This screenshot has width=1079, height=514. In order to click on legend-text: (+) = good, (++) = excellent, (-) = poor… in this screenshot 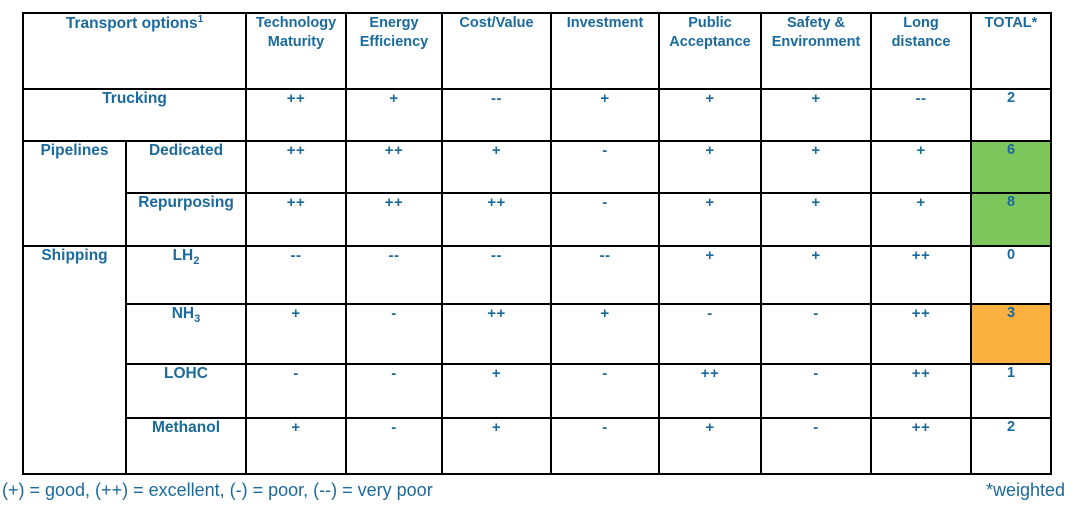, I will do `click(217, 490)`.